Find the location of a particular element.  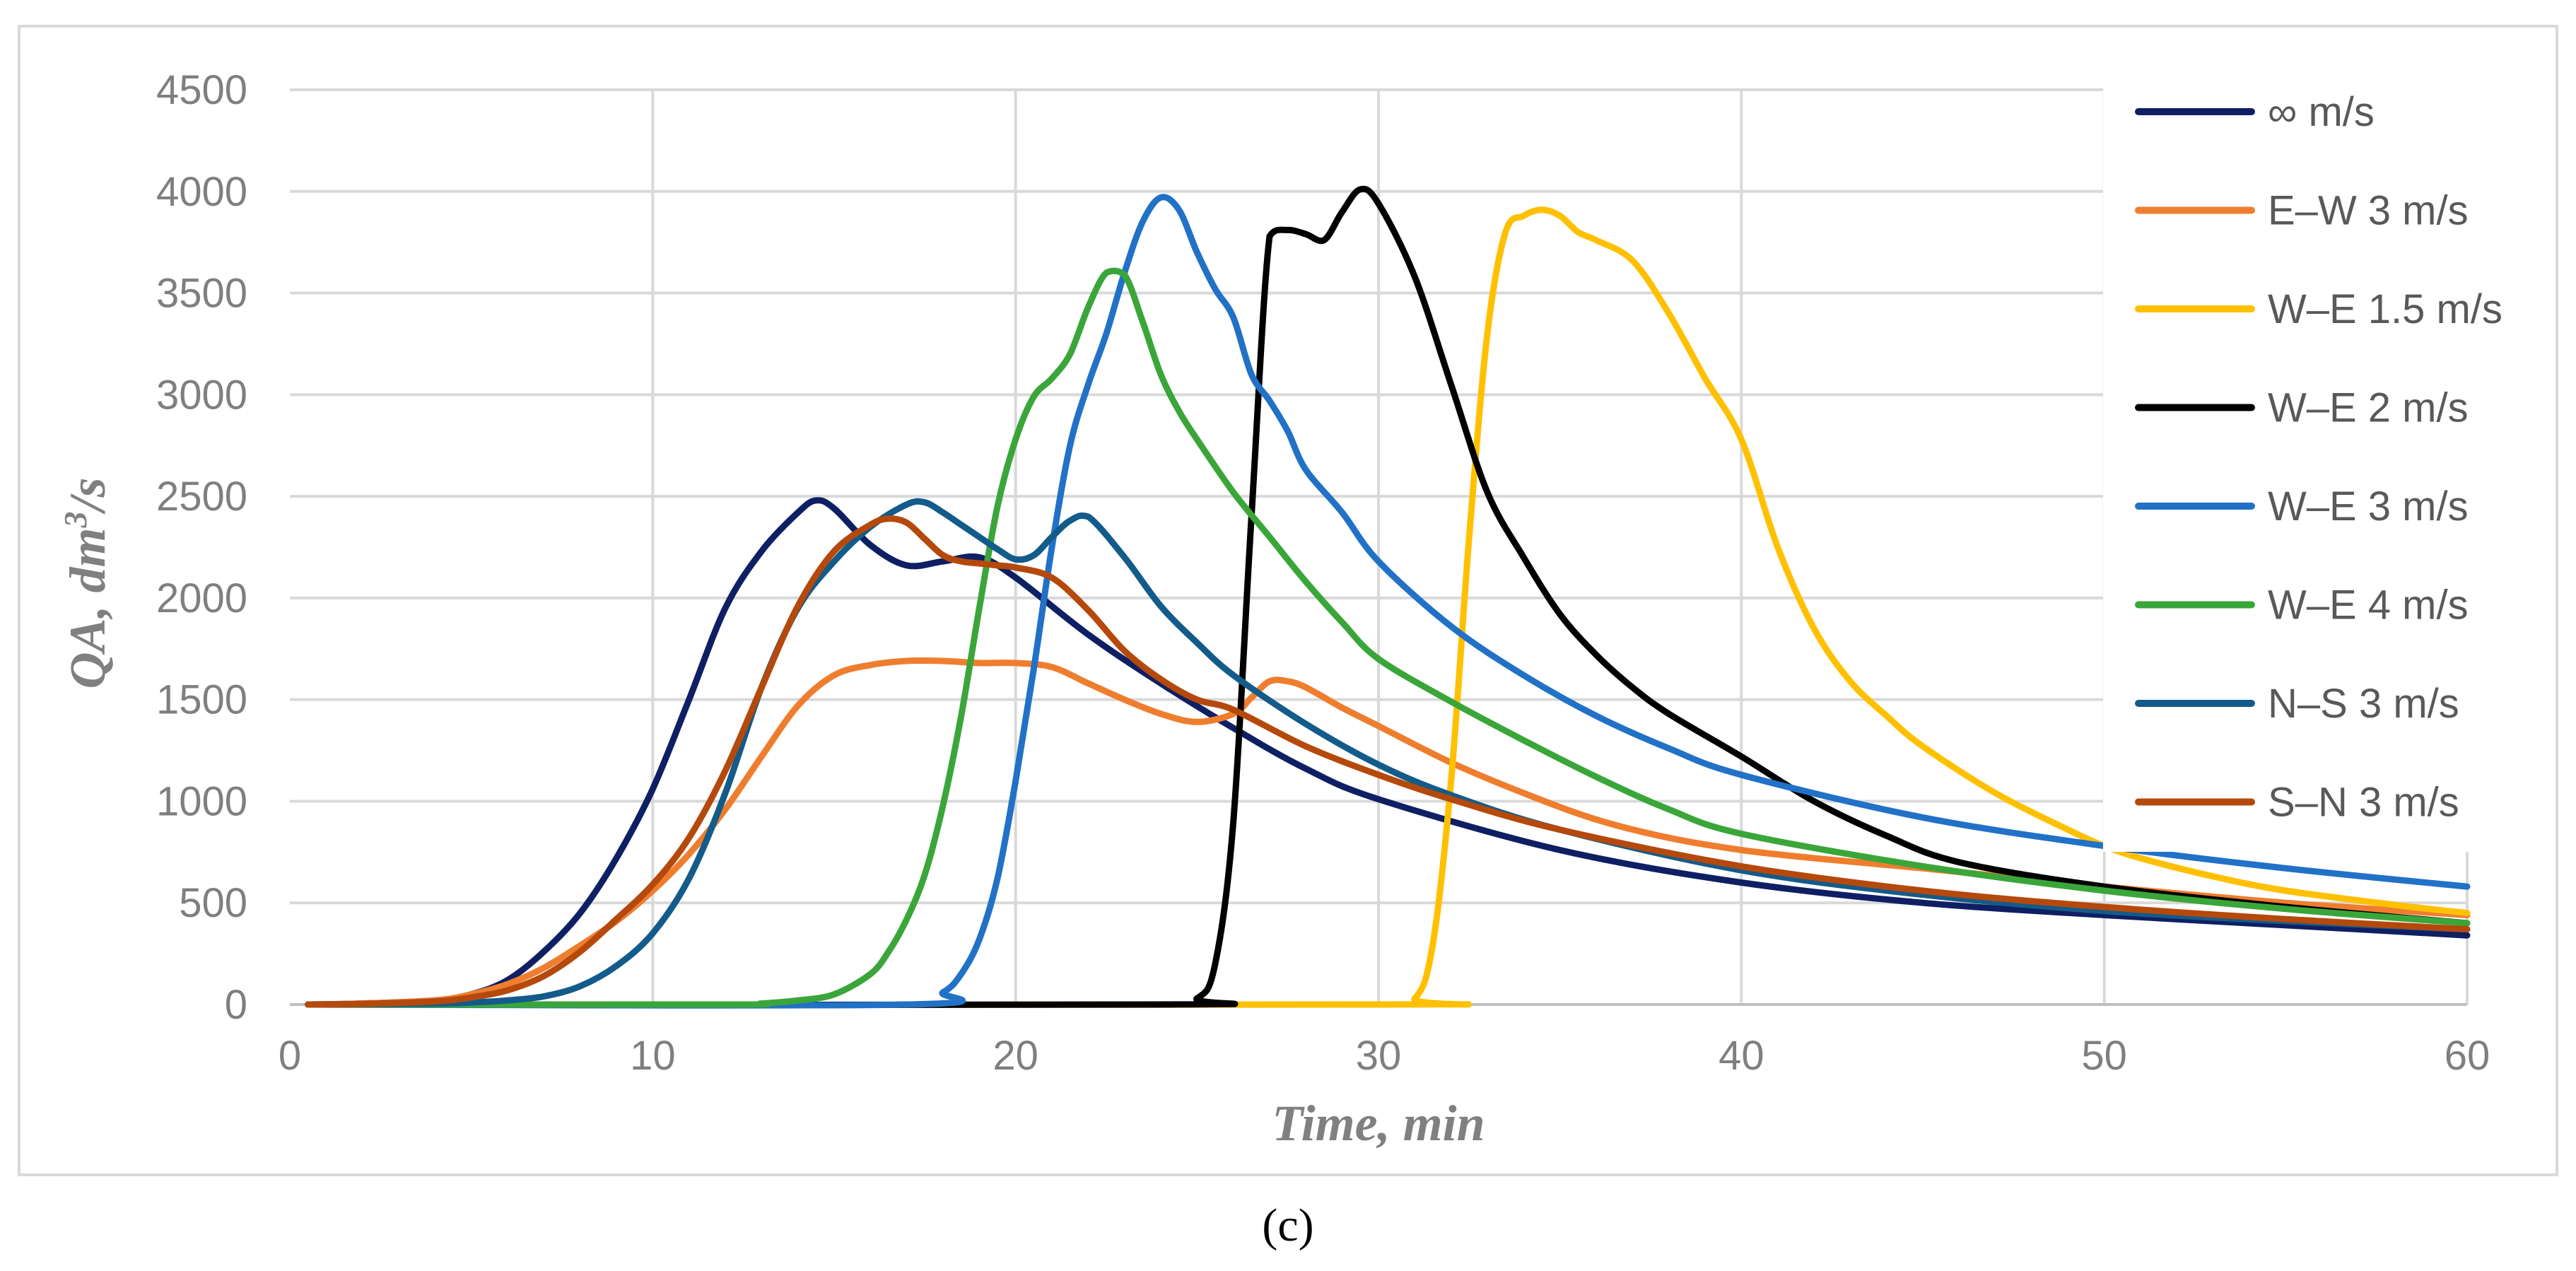

y-tick-label: 500 is located at coordinates (213, 903).